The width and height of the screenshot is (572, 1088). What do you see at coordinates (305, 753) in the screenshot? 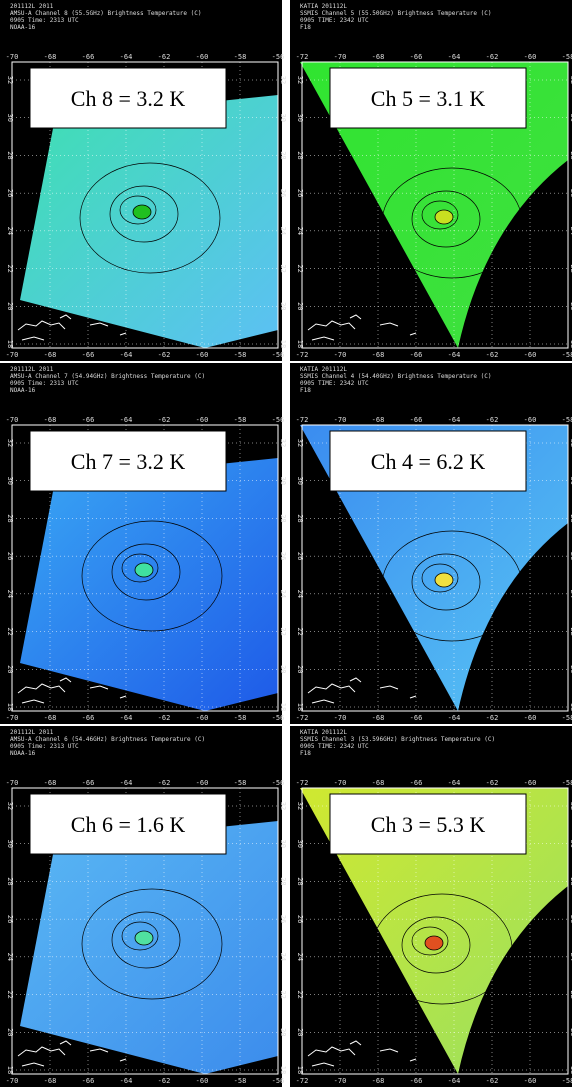
I see `panel-header: F18` at bounding box center [305, 753].